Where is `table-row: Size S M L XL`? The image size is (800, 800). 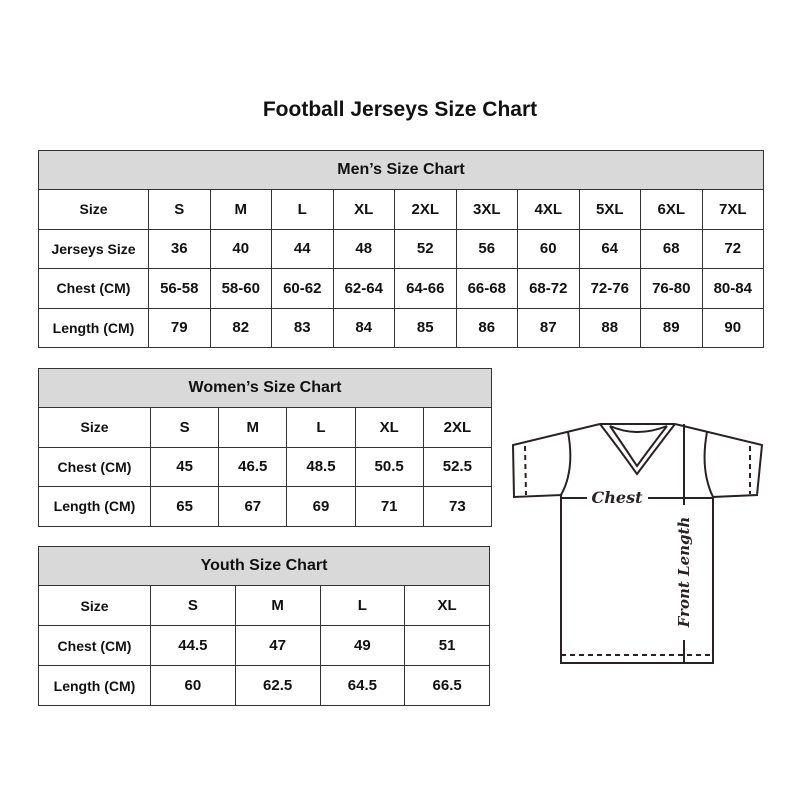 table-row: Size S M L XL is located at coordinates (264, 605).